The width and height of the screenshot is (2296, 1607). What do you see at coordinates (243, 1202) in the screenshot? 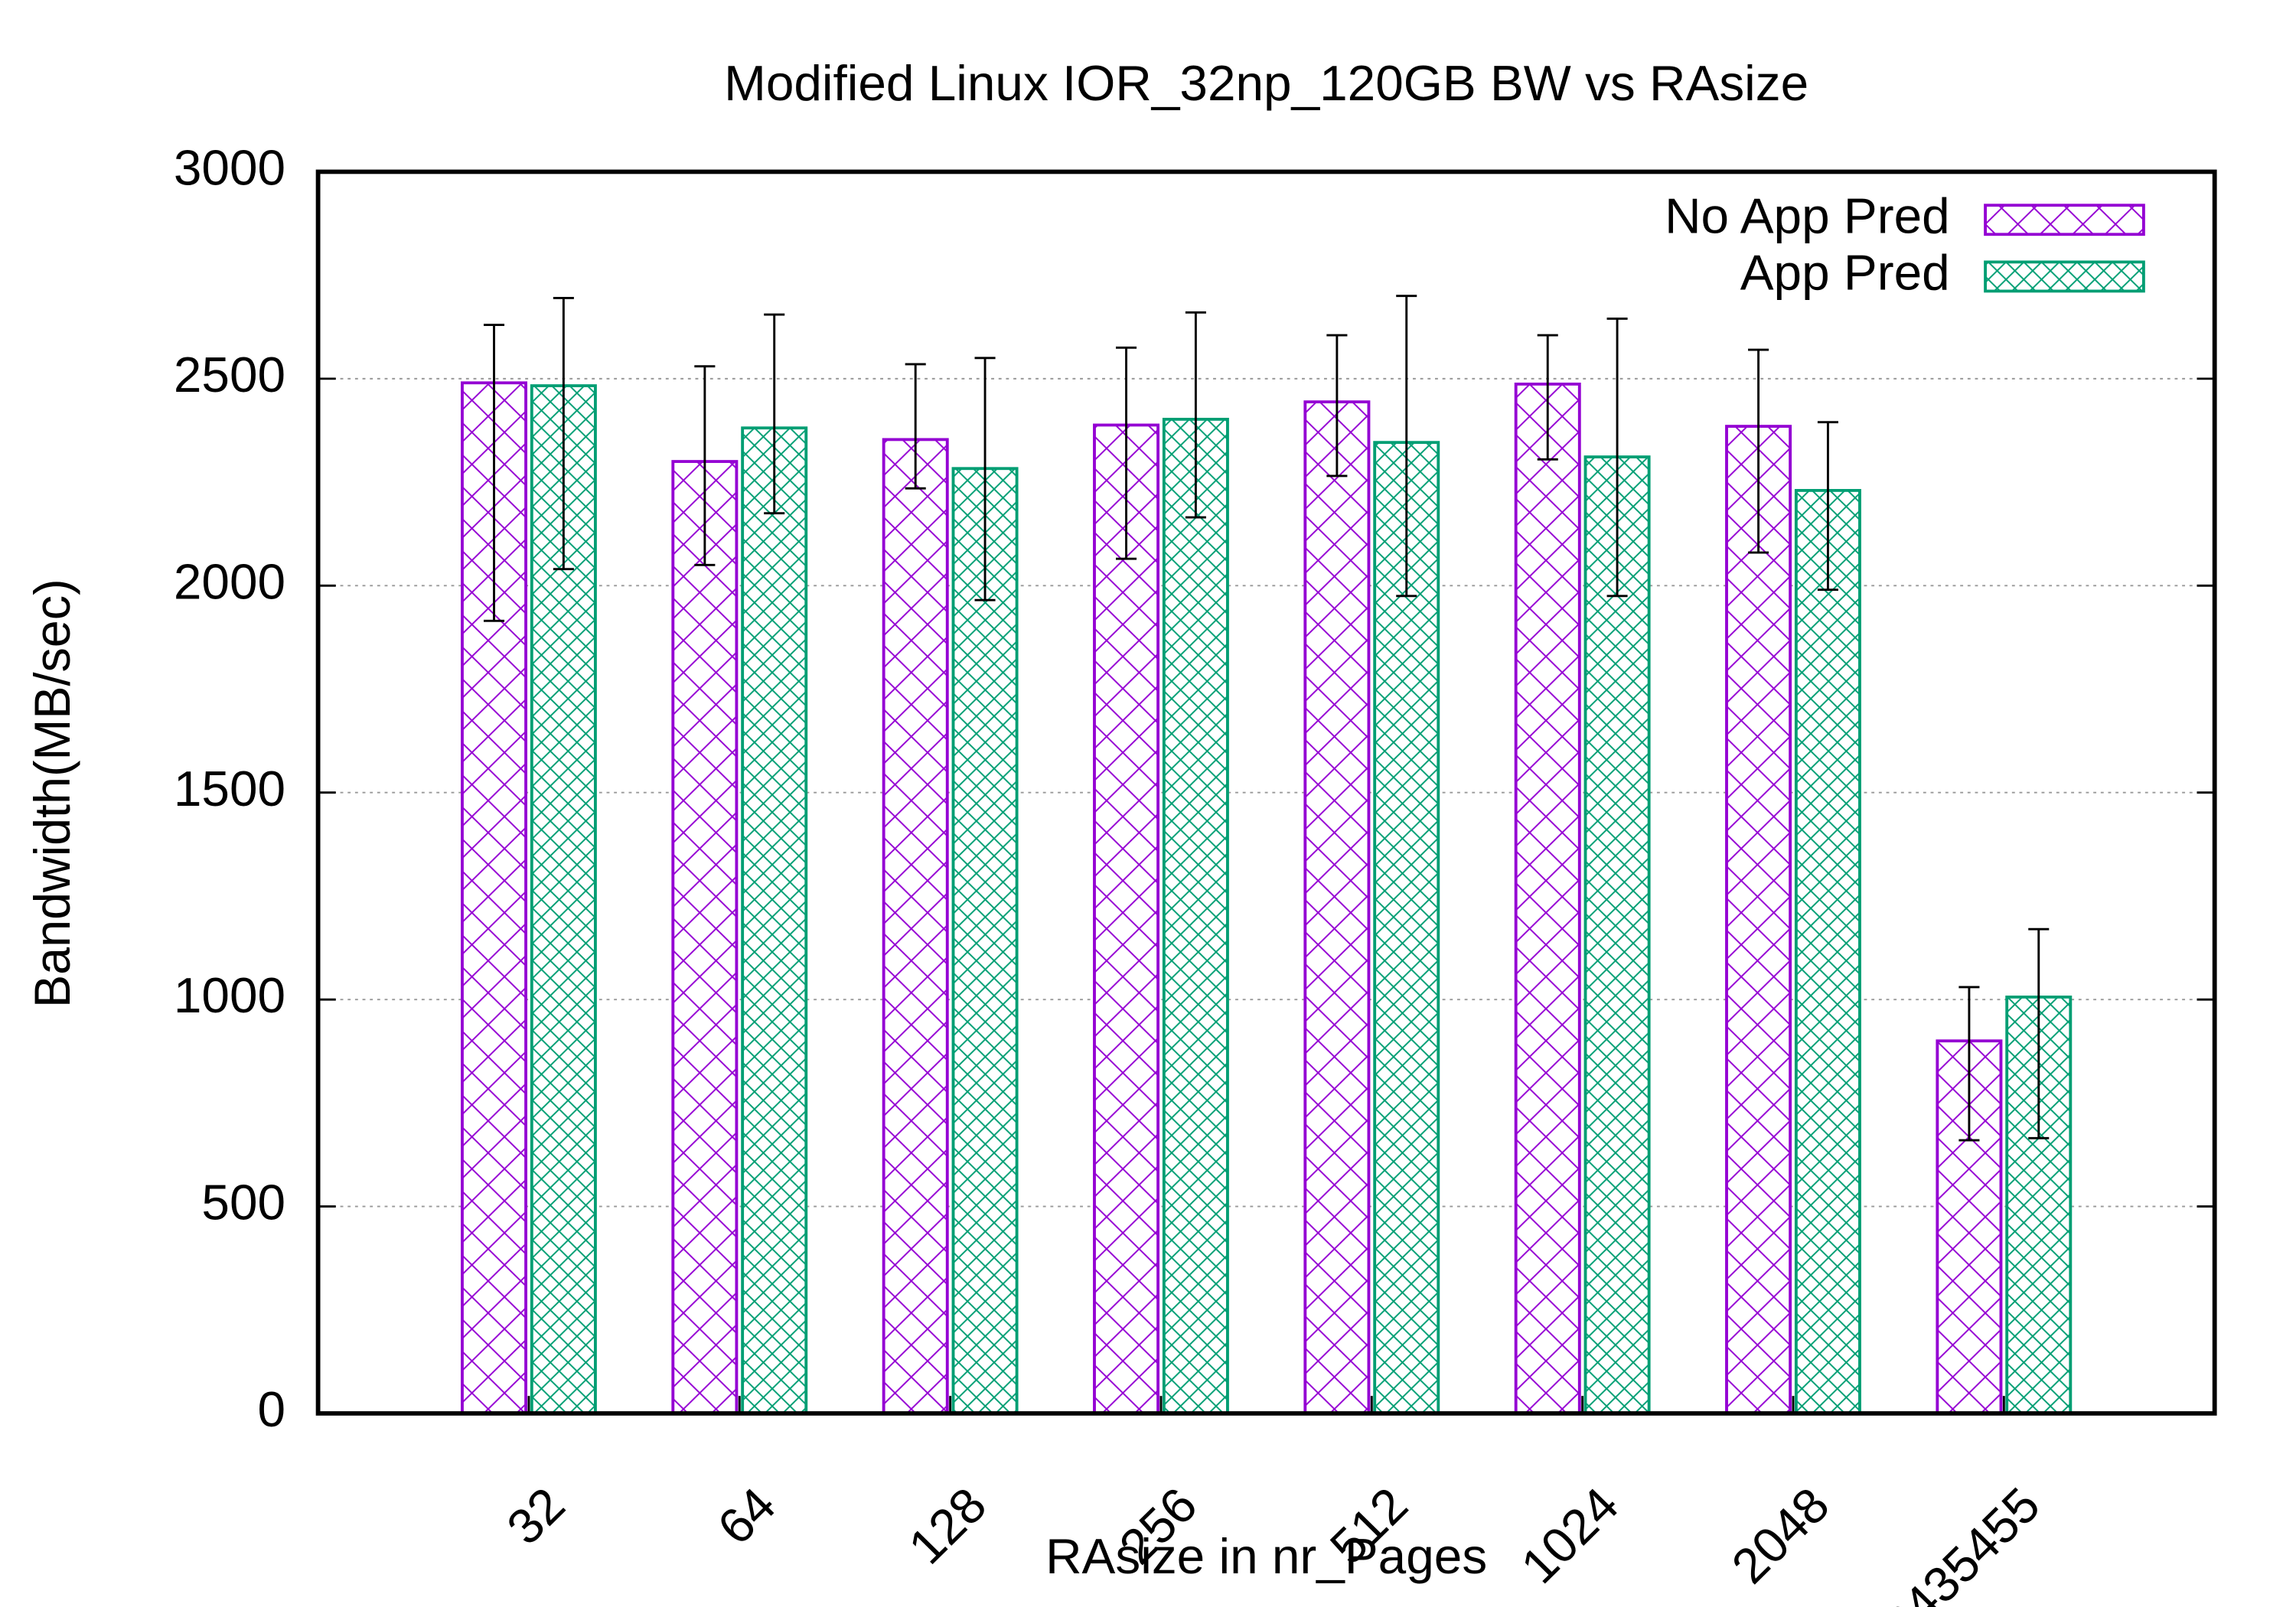
I see `y-tick-label: 500` at bounding box center [243, 1202].